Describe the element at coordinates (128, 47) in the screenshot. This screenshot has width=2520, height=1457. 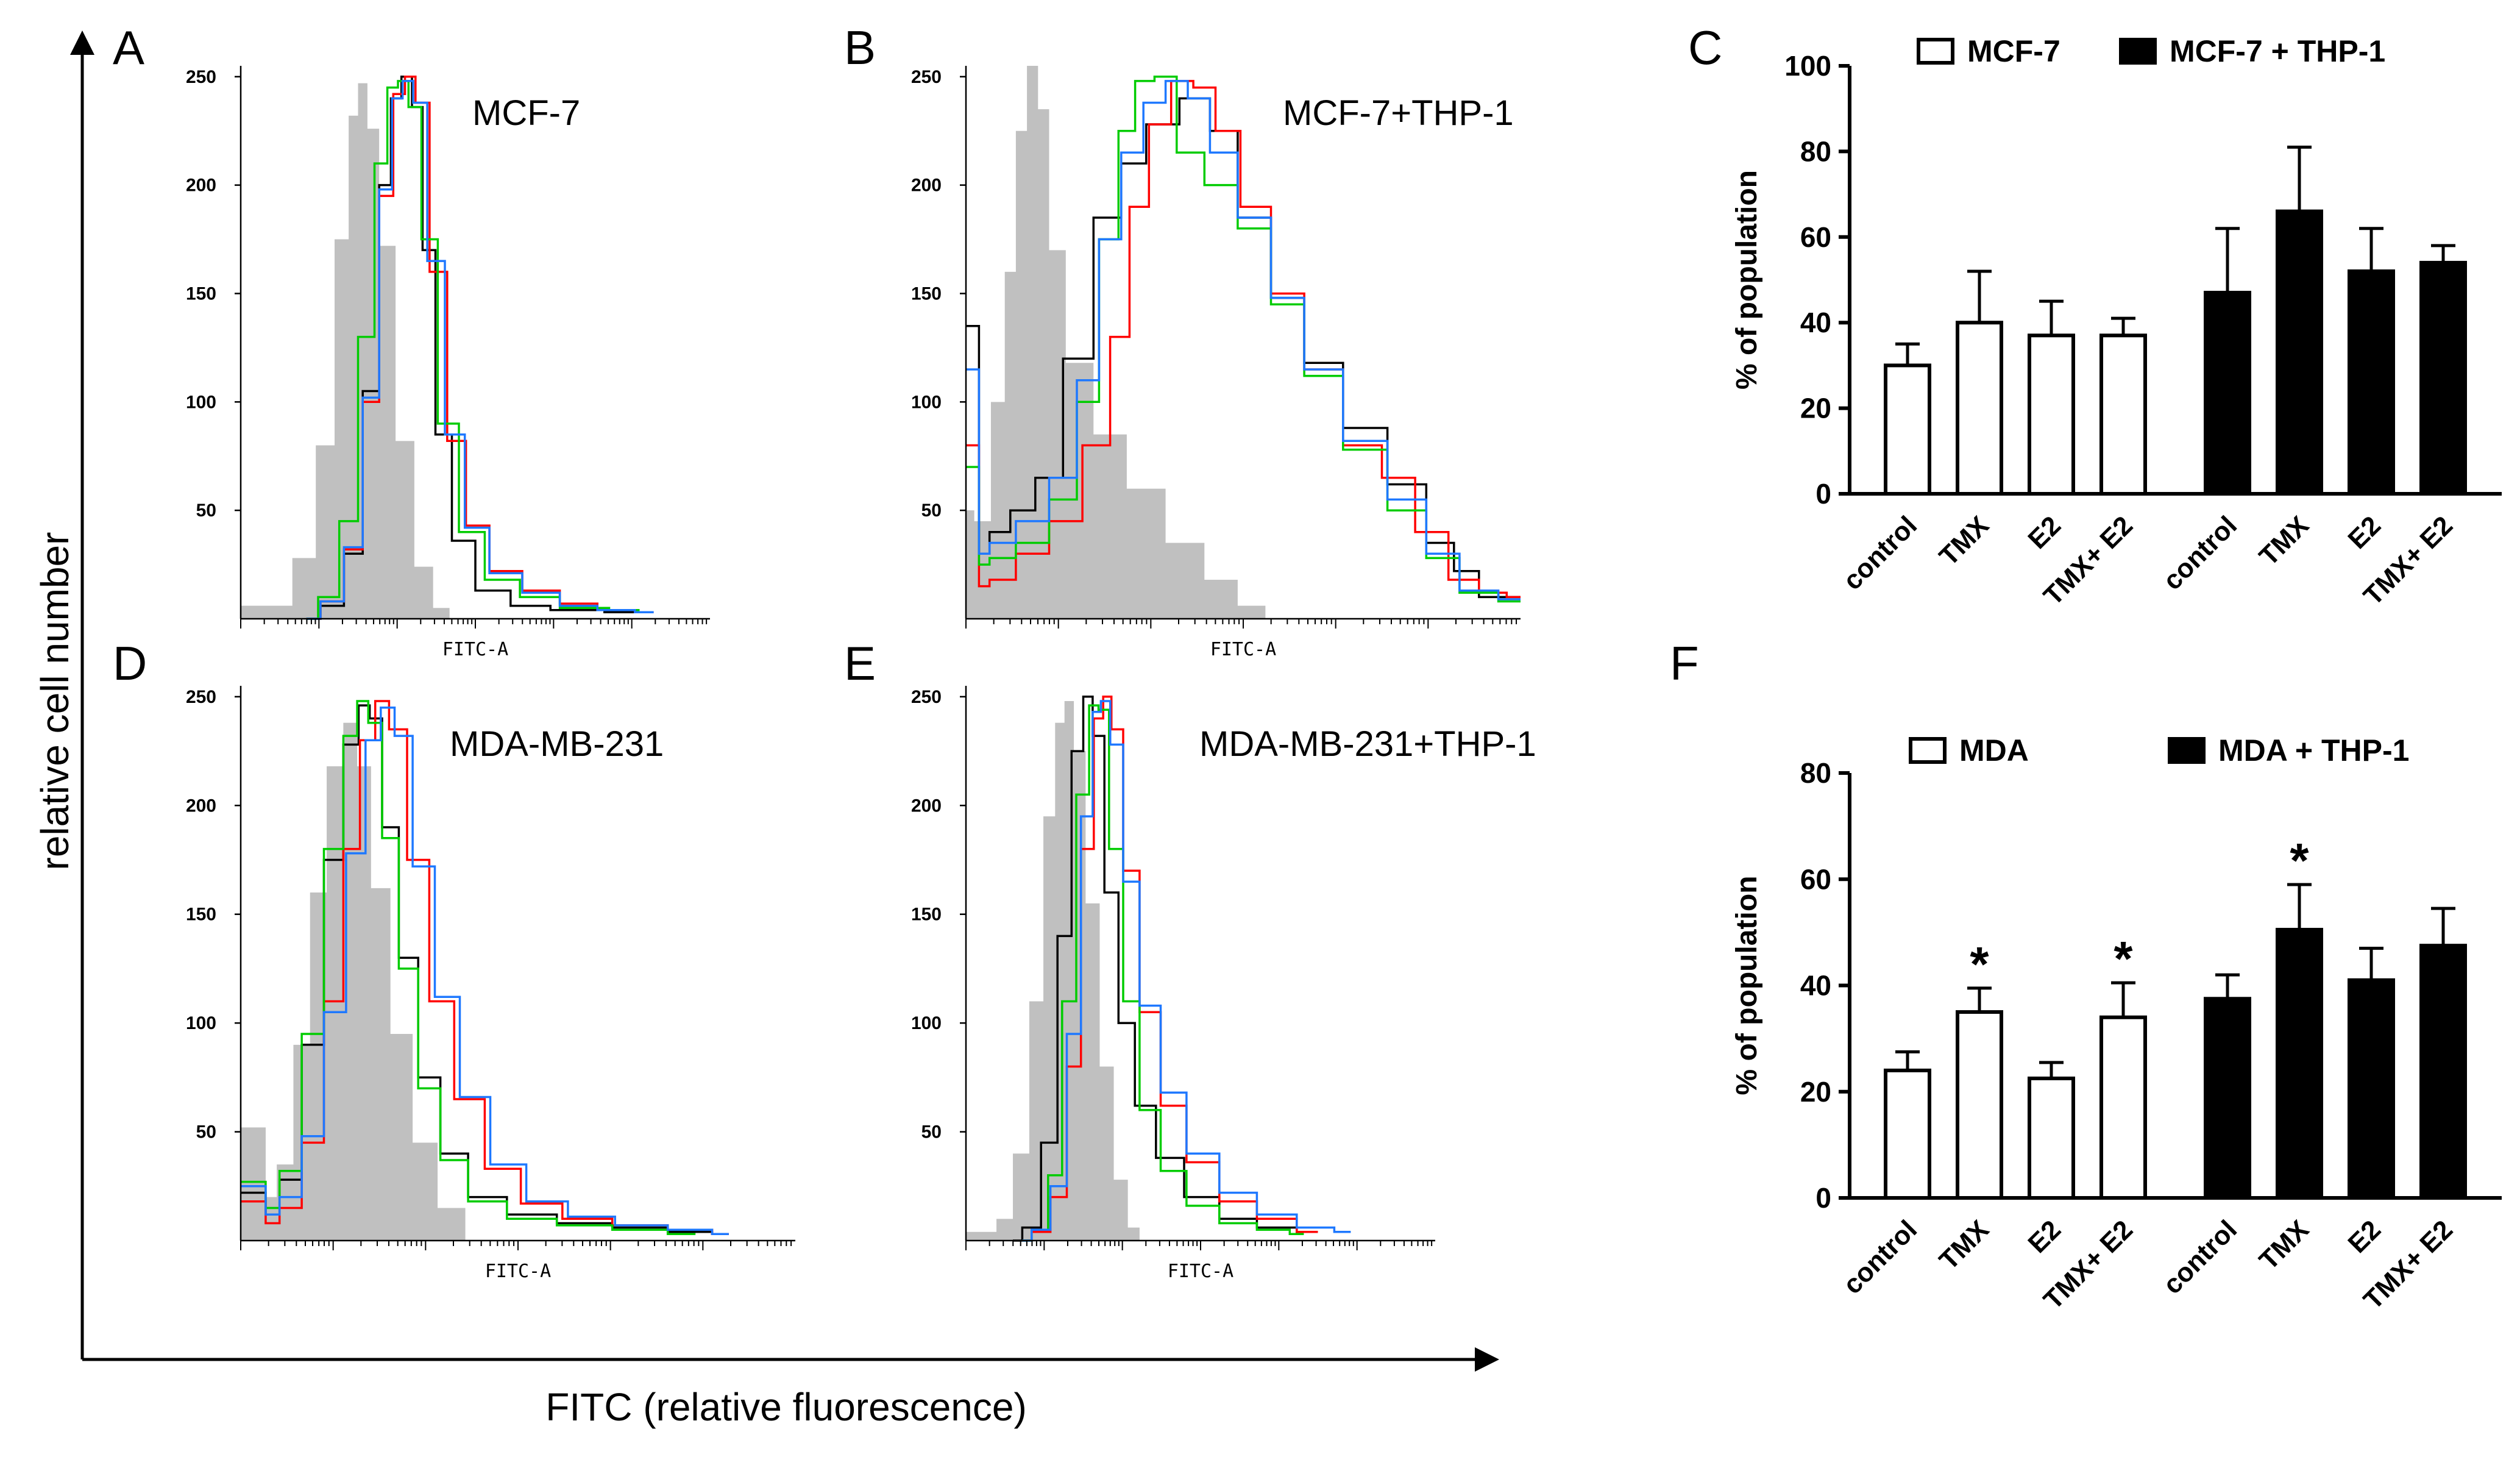
I see `panel-letter-a: A` at that location.